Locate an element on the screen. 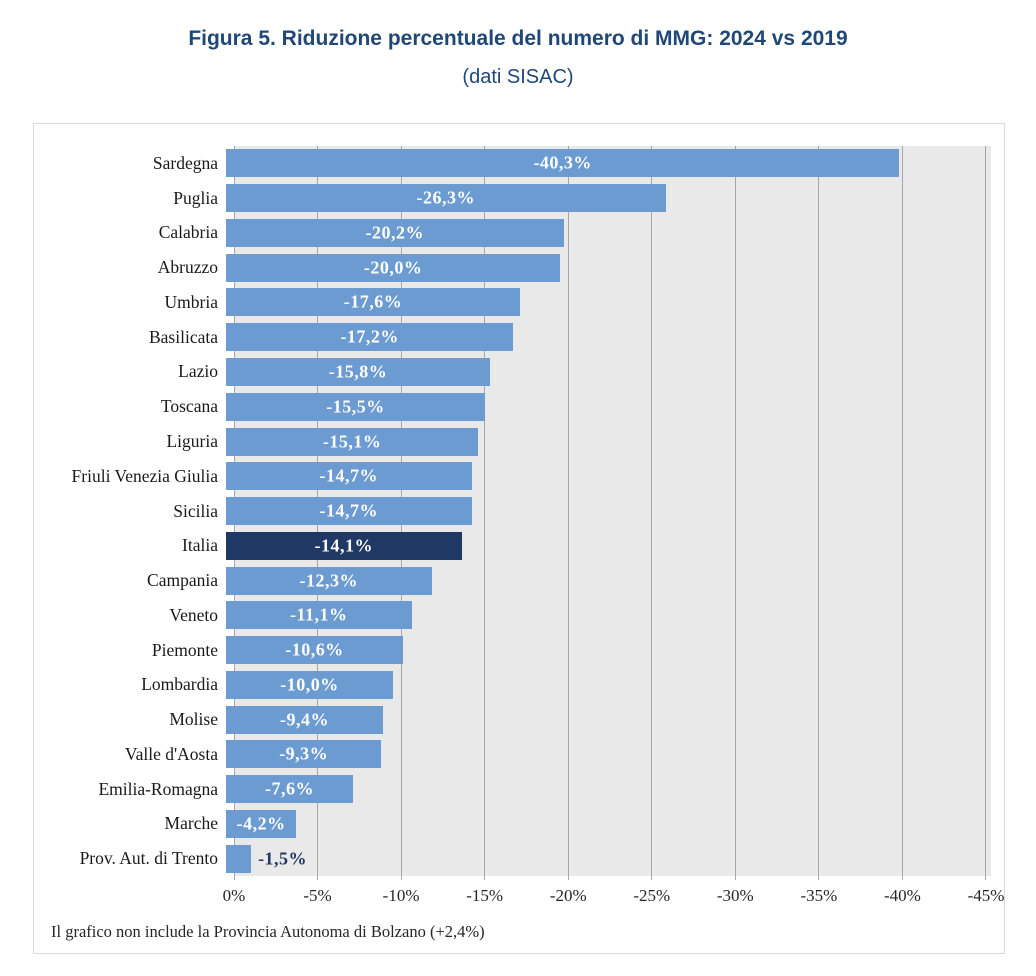 The height and width of the screenshot is (976, 1036). bar: -9,3% is located at coordinates (304, 754).